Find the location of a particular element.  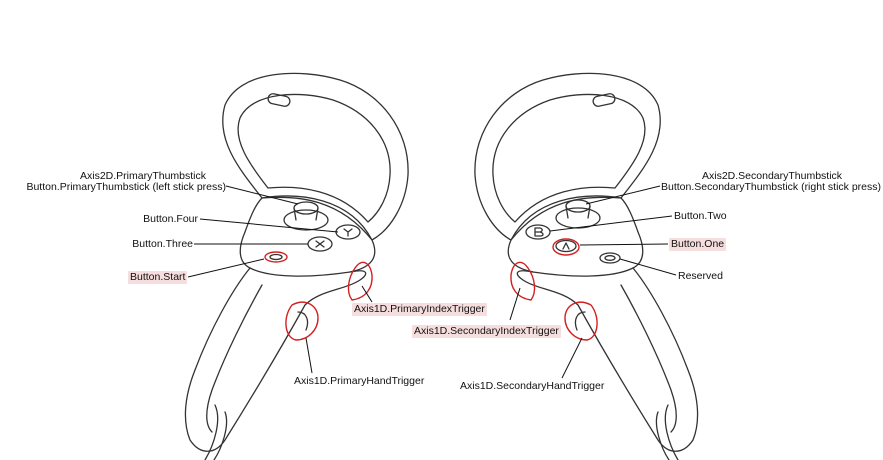

left-handle is located at coordinates (275, 359).